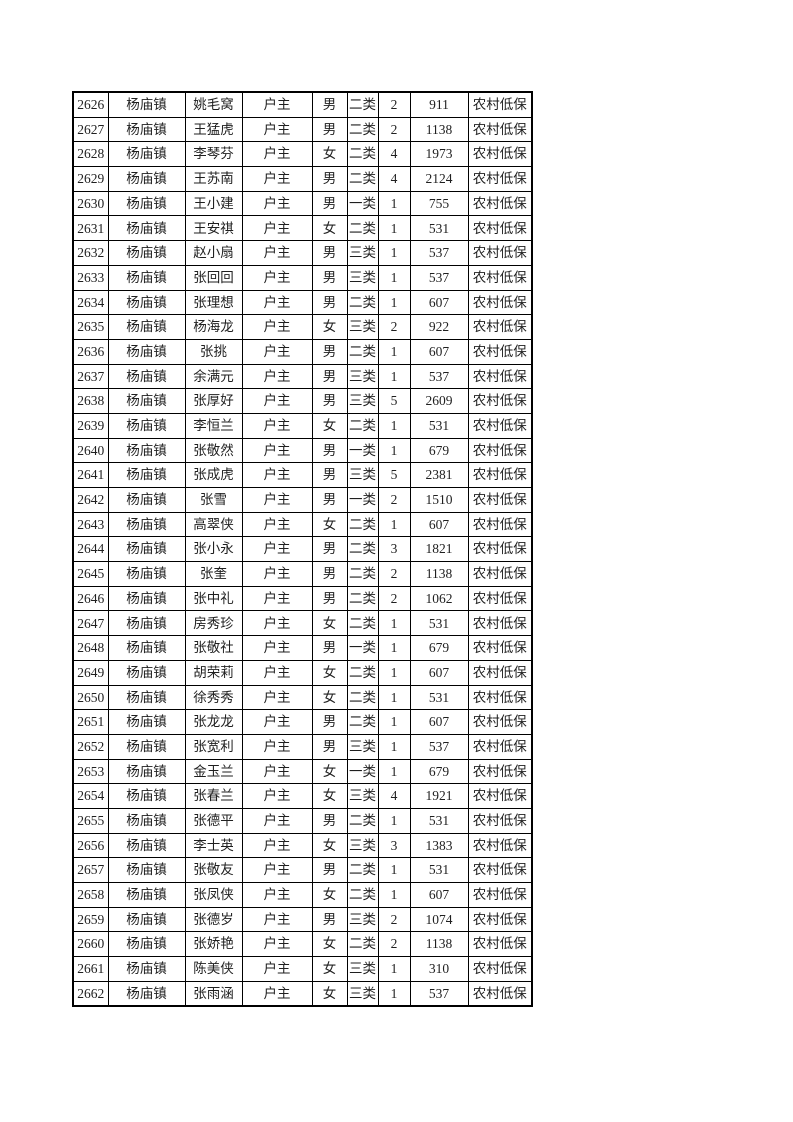  What do you see at coordinates (439, 944) in the screenshot?
I see `cell-amount: 1138` at bounding box center [439, 944].